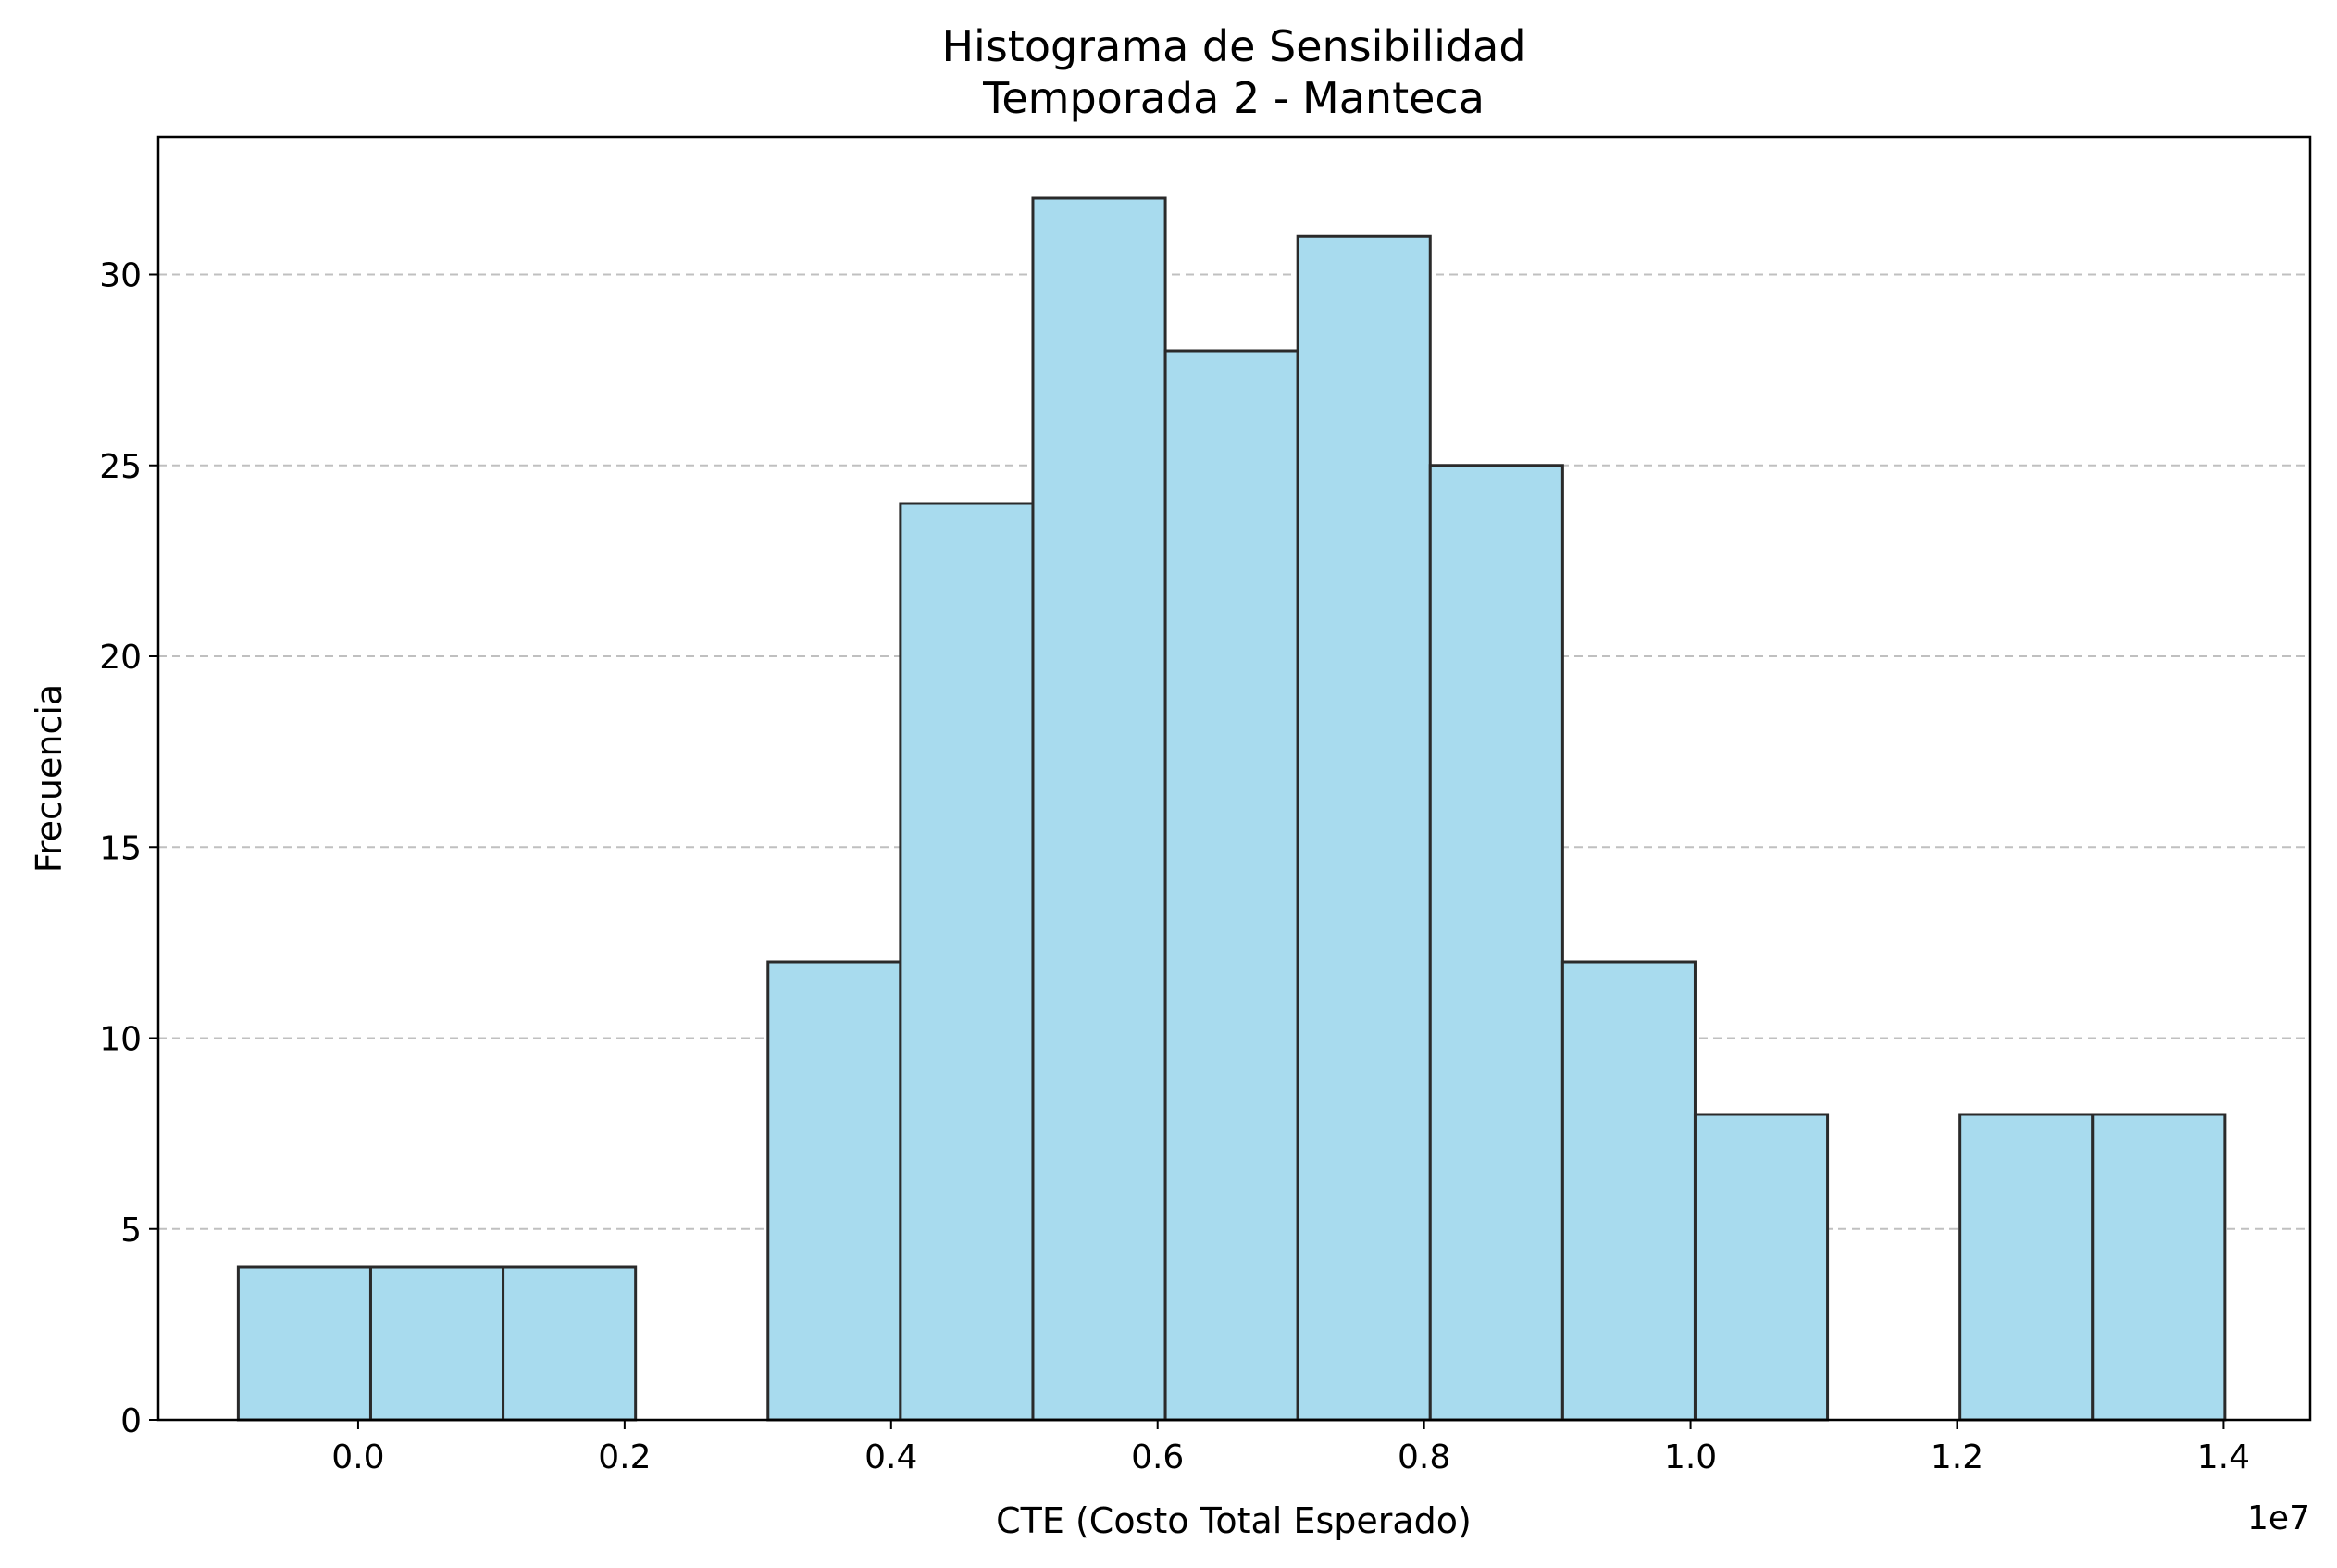 This screenshot has height=1568, width=2337. What do you see at coordinates (131, 1421) in the screenshot?
I see `y-tick-label: 0` at bounding box center [131, 1421].